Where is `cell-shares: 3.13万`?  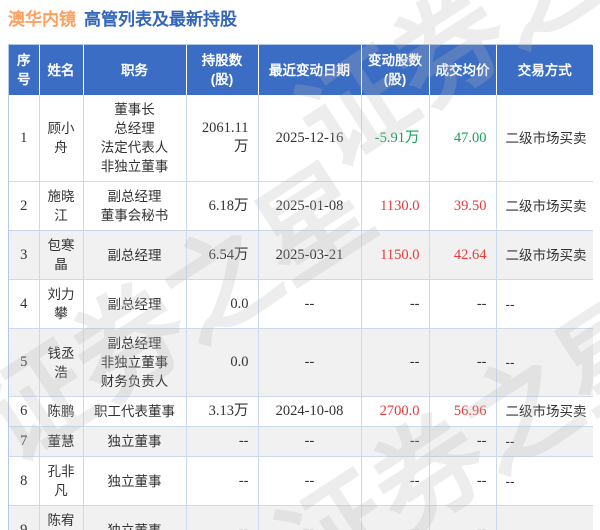 cell-shares: 3.13万 is located at coordinates (222, 411).